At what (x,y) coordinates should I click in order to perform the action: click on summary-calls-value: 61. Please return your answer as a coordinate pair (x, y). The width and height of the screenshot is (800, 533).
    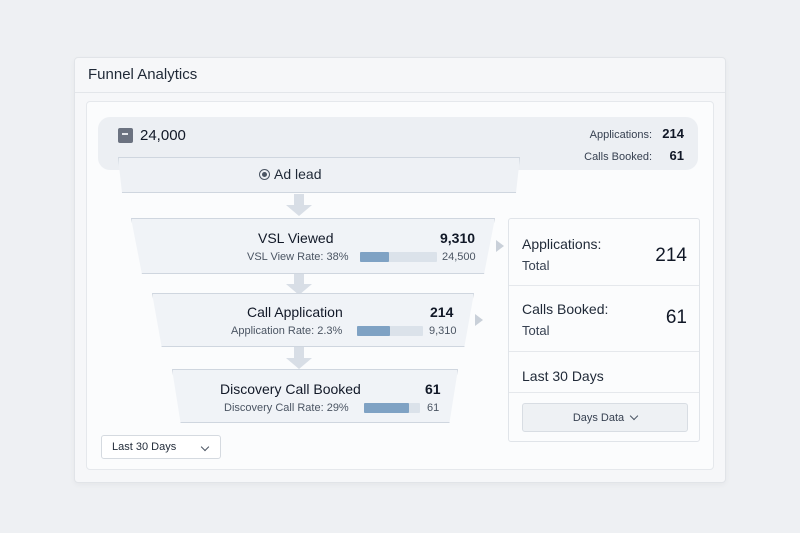
    Looking at the image, I should click on (676, 155).